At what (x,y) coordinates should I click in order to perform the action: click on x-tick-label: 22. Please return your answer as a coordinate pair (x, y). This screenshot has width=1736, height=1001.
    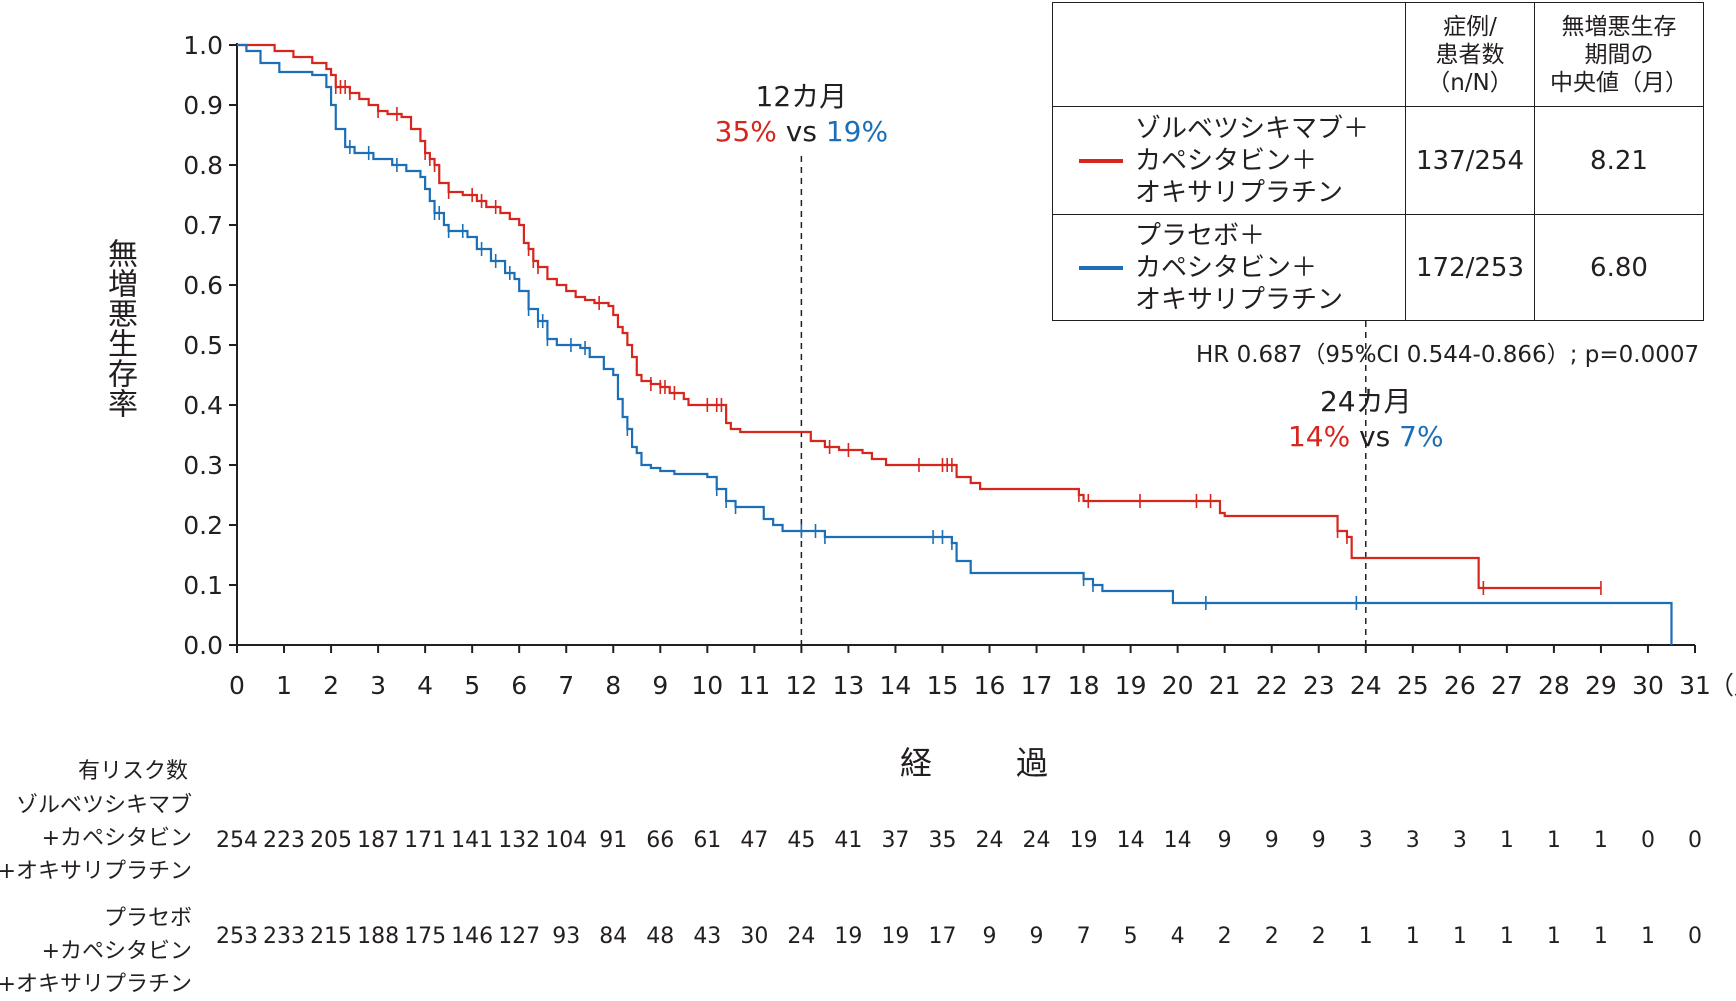
    Looking at the image, I should click on (1272, 685).